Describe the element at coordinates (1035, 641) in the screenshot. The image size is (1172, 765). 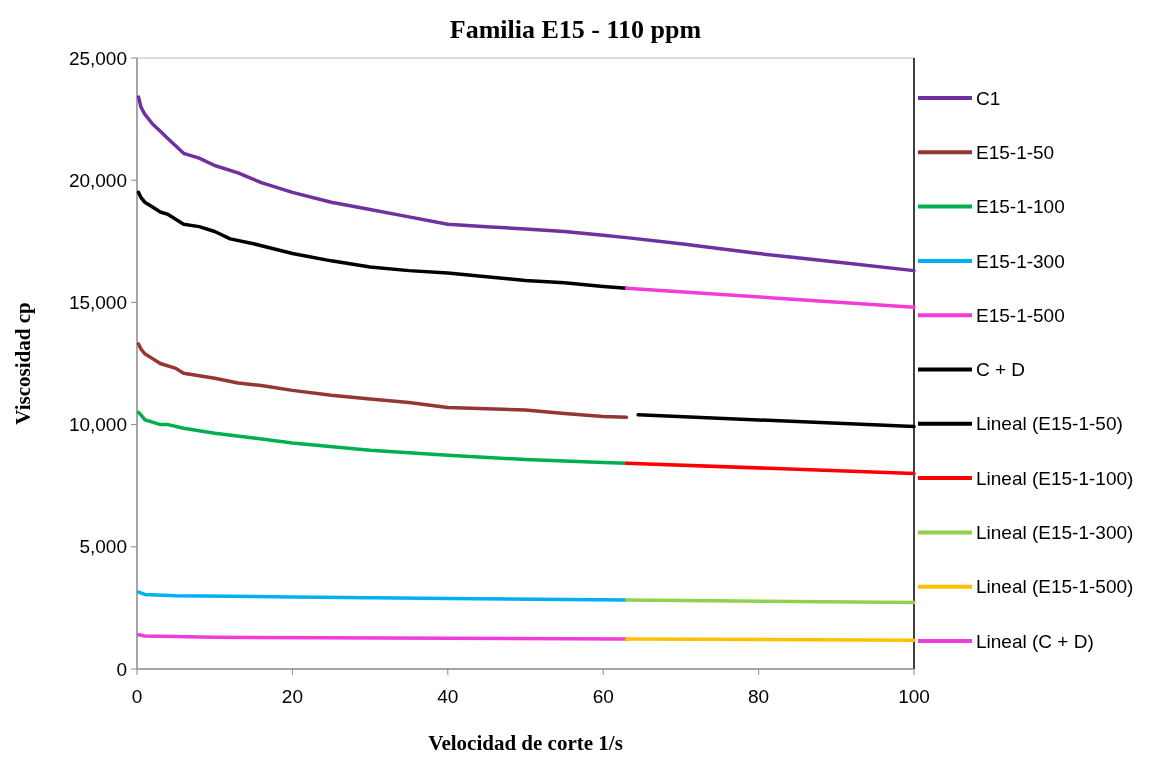
I see `legend-label: Lineal (C + D)` at that location.